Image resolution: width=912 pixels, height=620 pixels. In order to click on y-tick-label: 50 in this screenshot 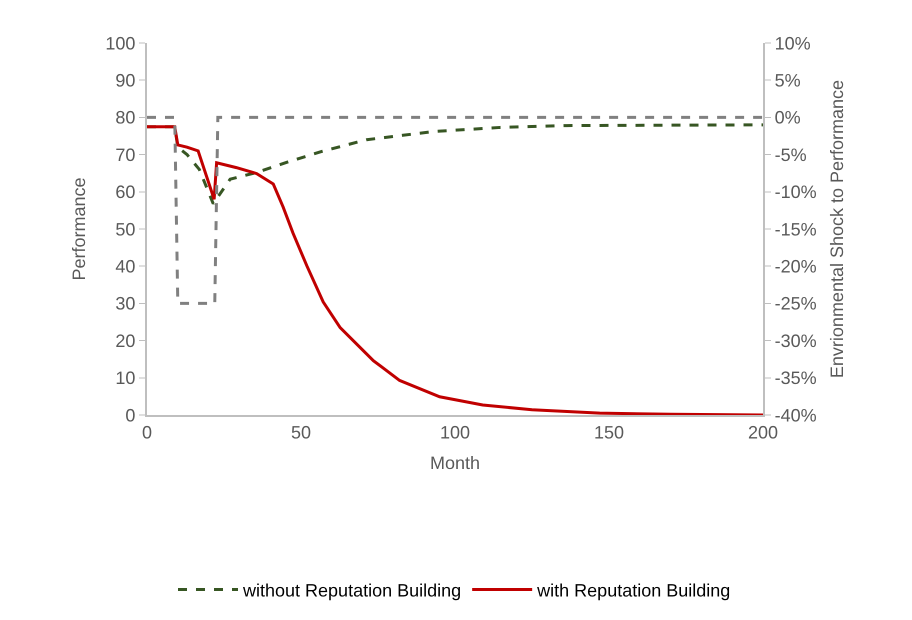, I will do `click(125, 229)`.